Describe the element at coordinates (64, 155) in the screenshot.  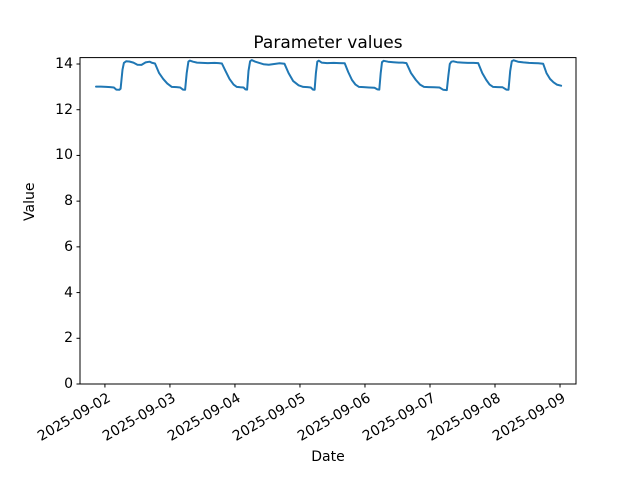
I see `y-tick-label: 10` at that location.